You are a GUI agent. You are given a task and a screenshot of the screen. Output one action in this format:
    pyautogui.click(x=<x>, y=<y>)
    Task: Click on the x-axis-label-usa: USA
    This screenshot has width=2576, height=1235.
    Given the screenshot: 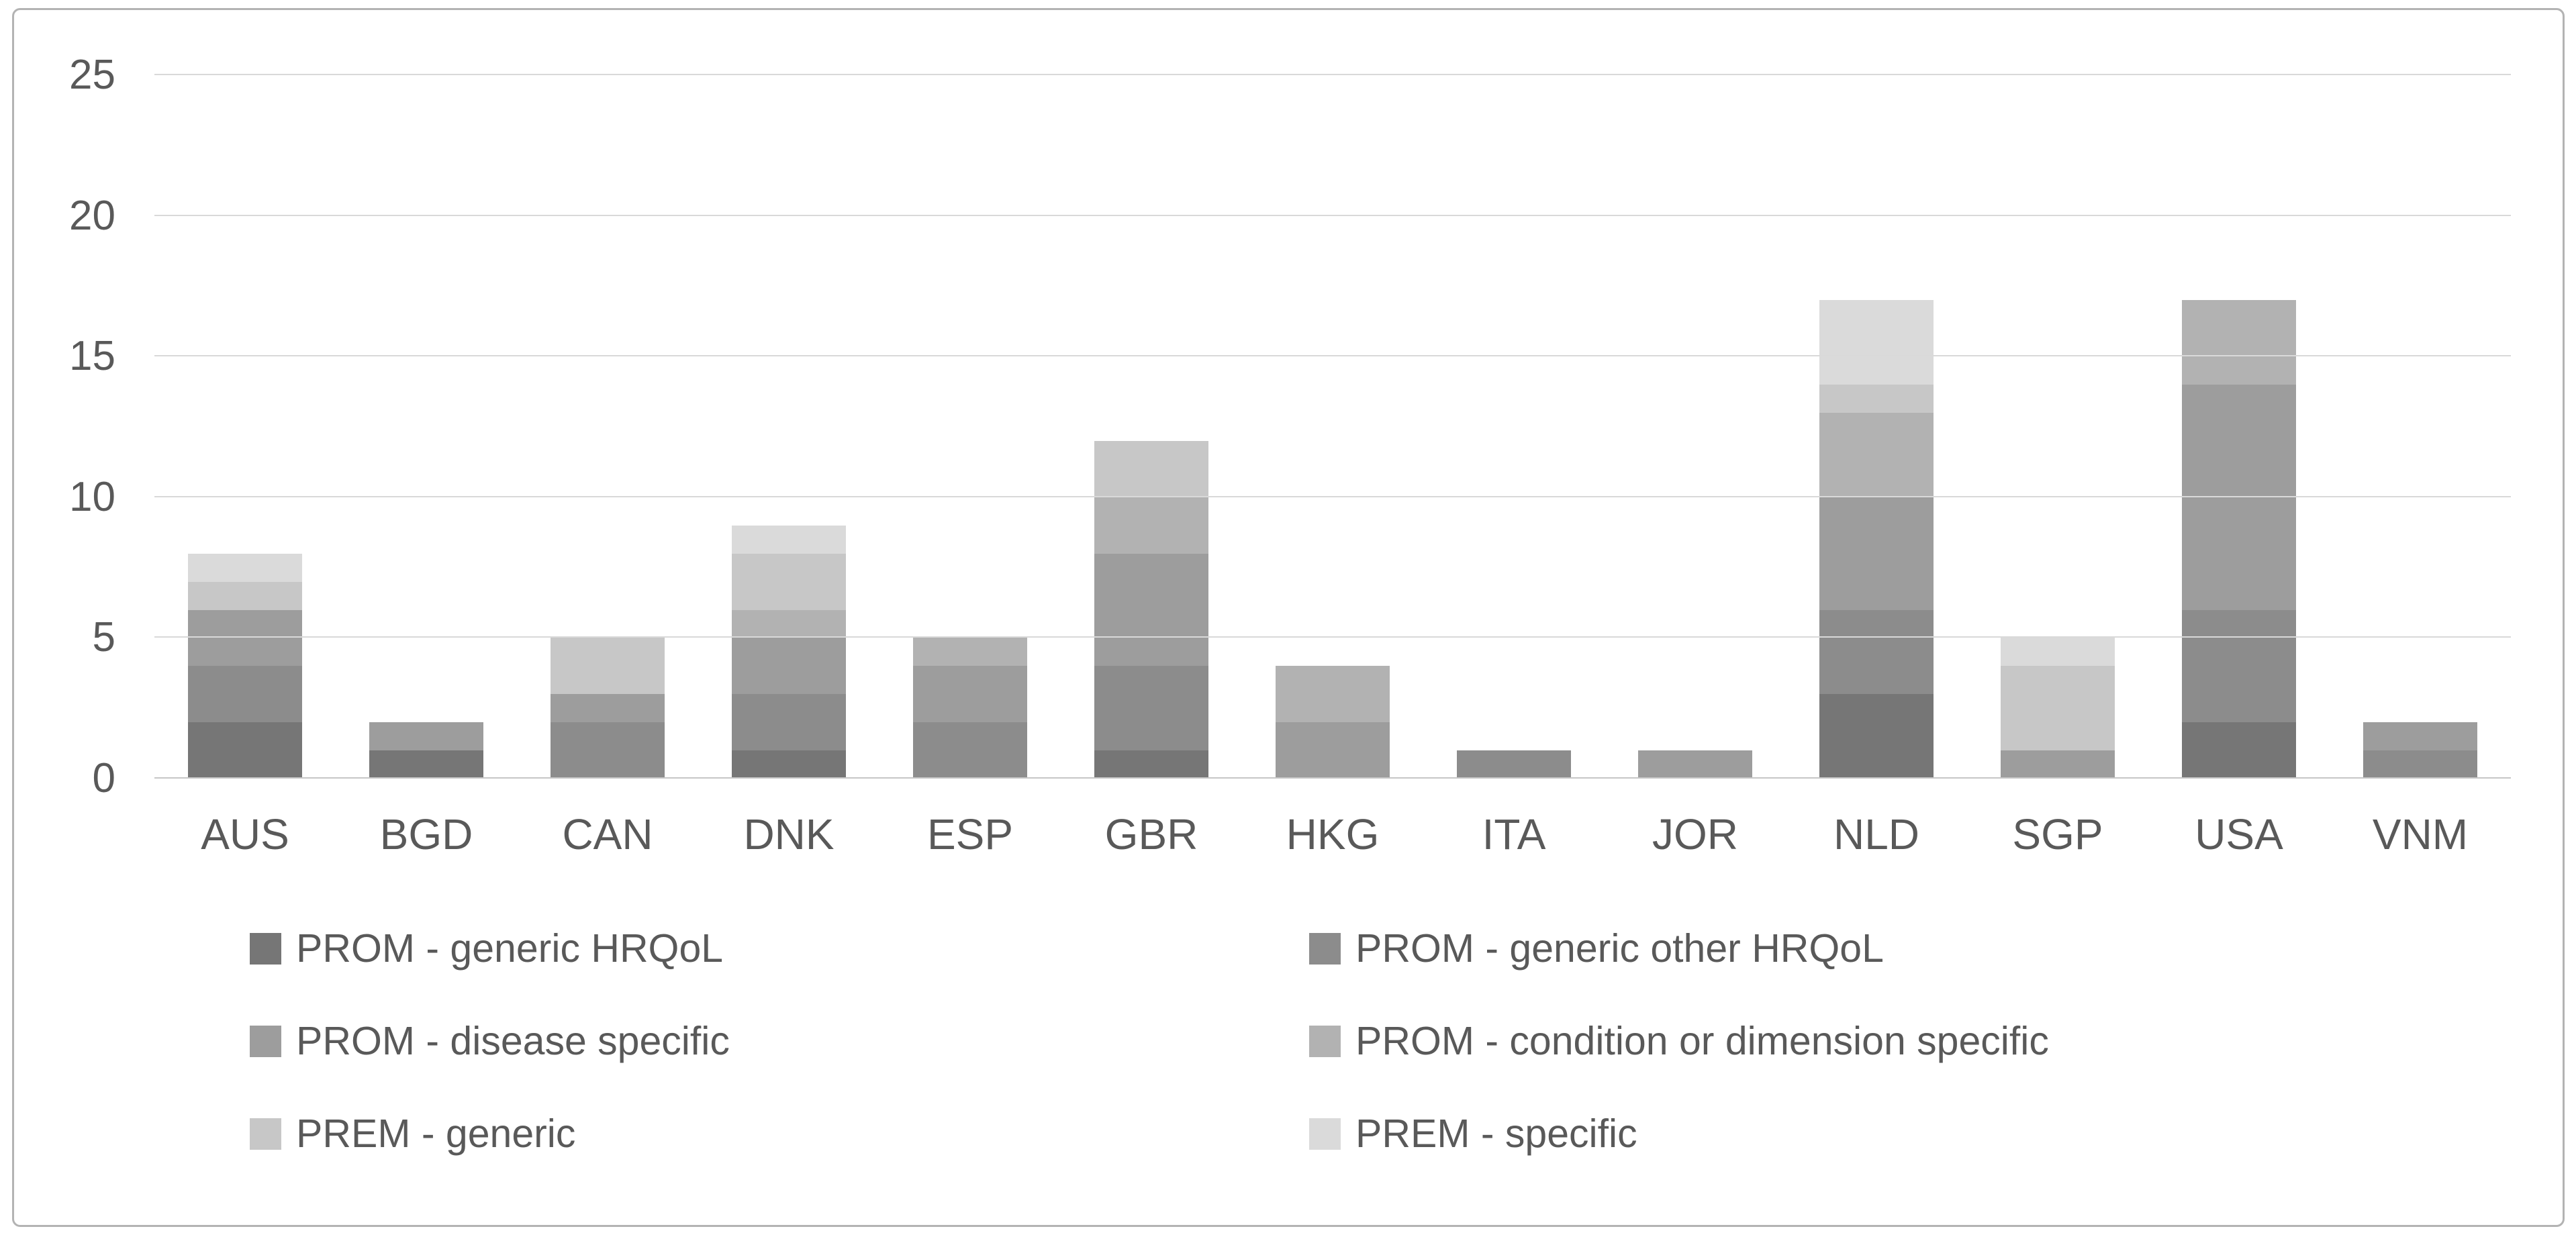 What is the action you would take?
    pyautogui.click(x=2239, y=834)
    